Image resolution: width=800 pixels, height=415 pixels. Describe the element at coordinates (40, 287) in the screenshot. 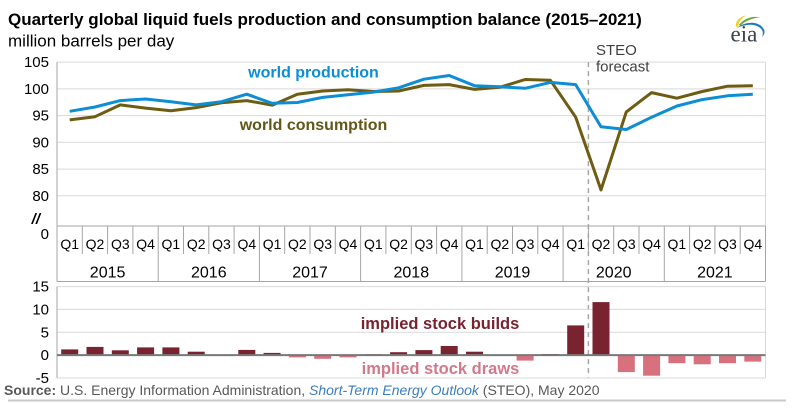

I see `svg-text: 15` at that location.